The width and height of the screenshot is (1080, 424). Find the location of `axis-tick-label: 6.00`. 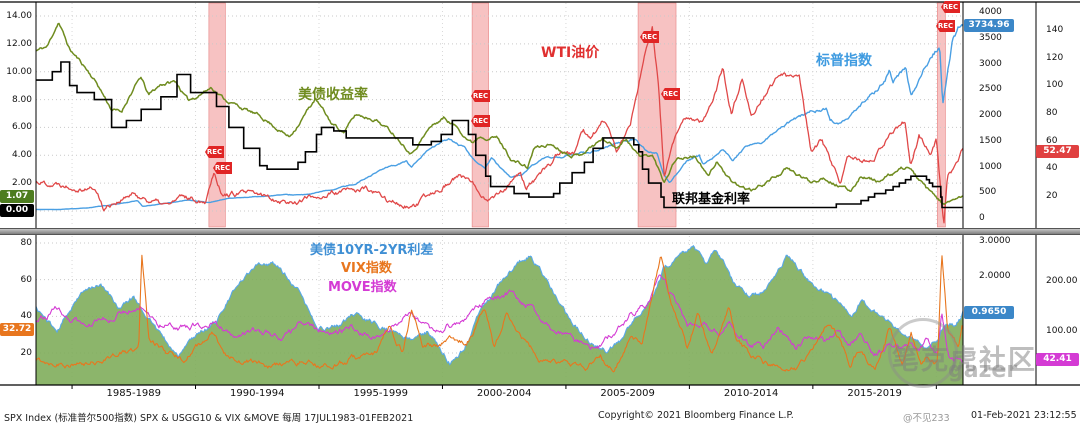

axis-tick-label: 6.00 is located at coordinates (21, 127).